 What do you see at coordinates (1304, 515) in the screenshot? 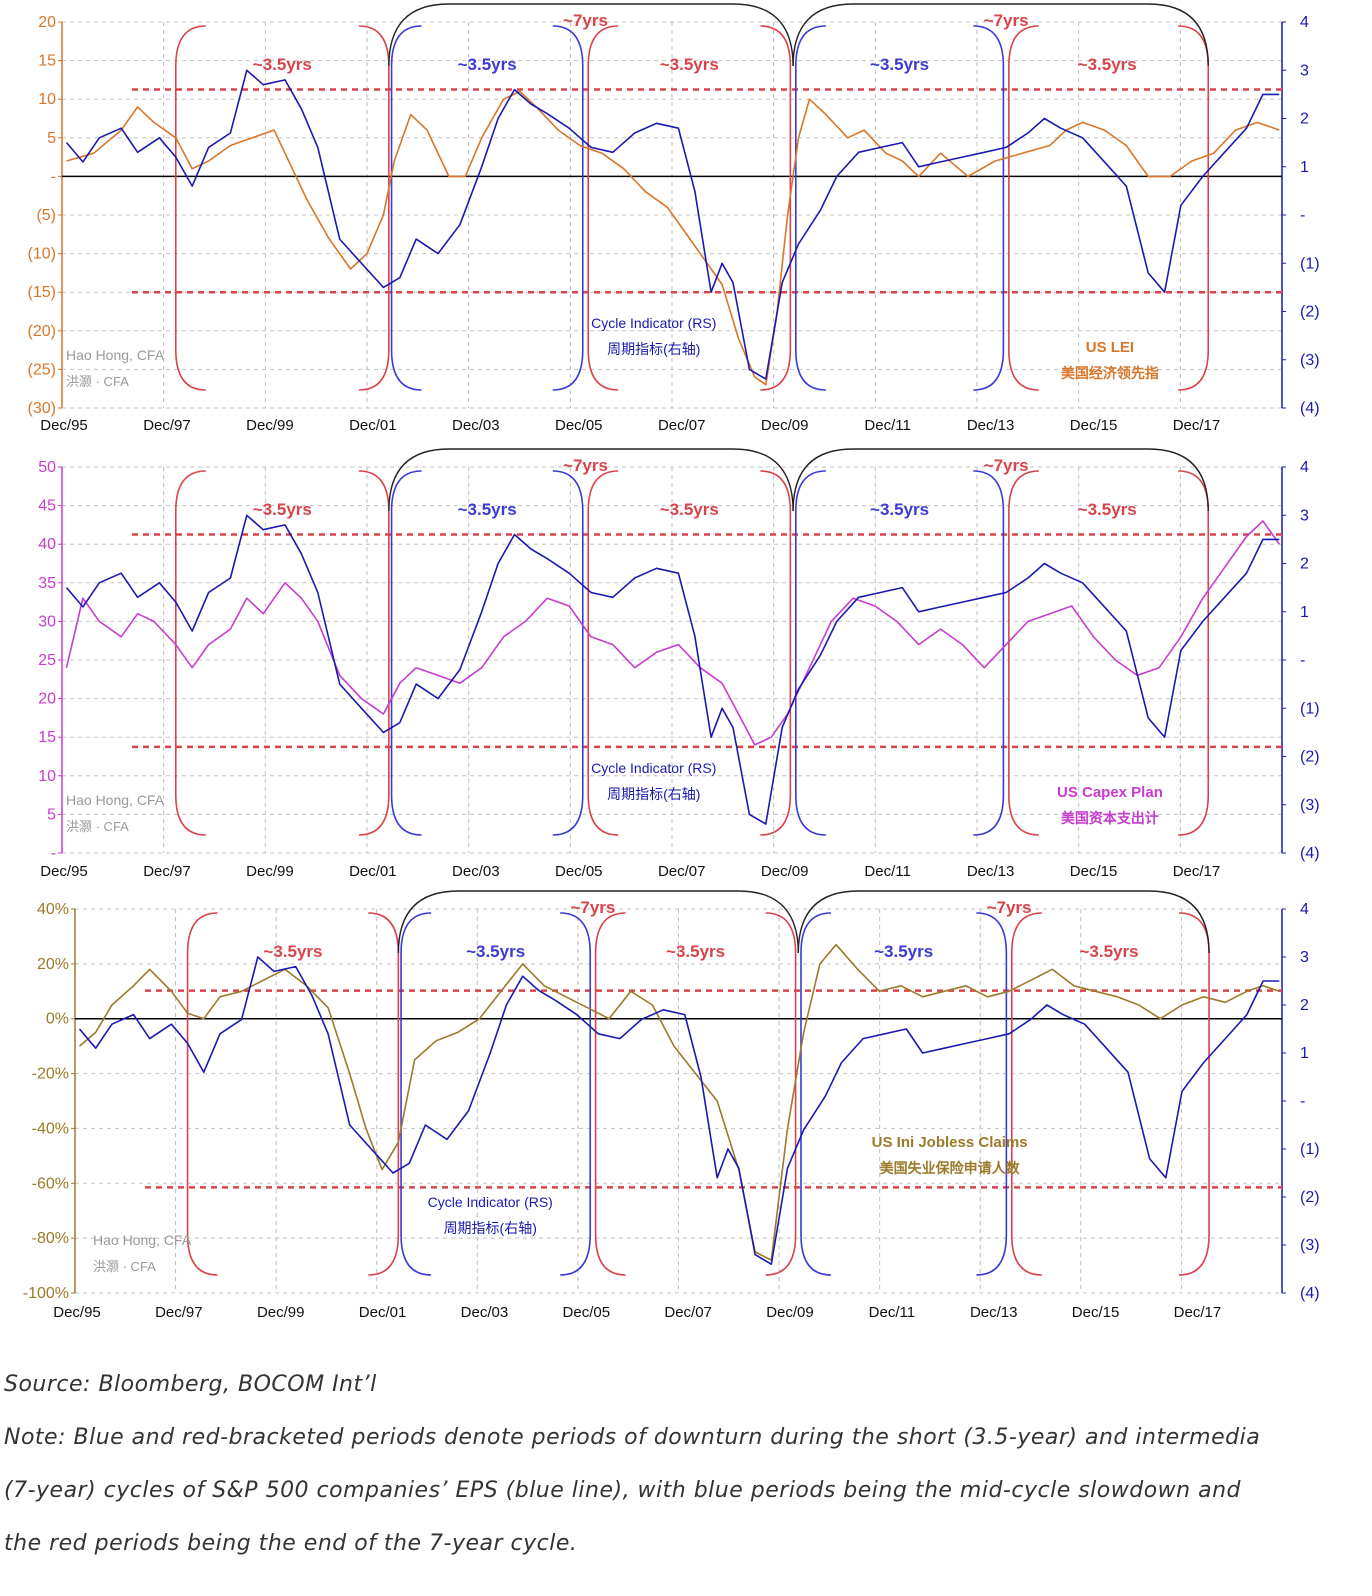
I see `capex-right-tick-label: 3` at bounding box center [1304, 515].